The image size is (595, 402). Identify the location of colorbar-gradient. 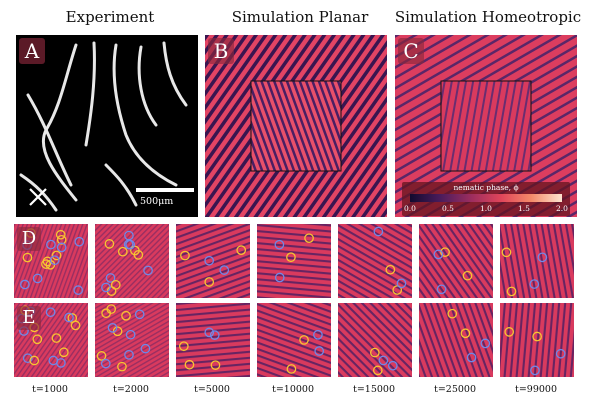
(486, 198).